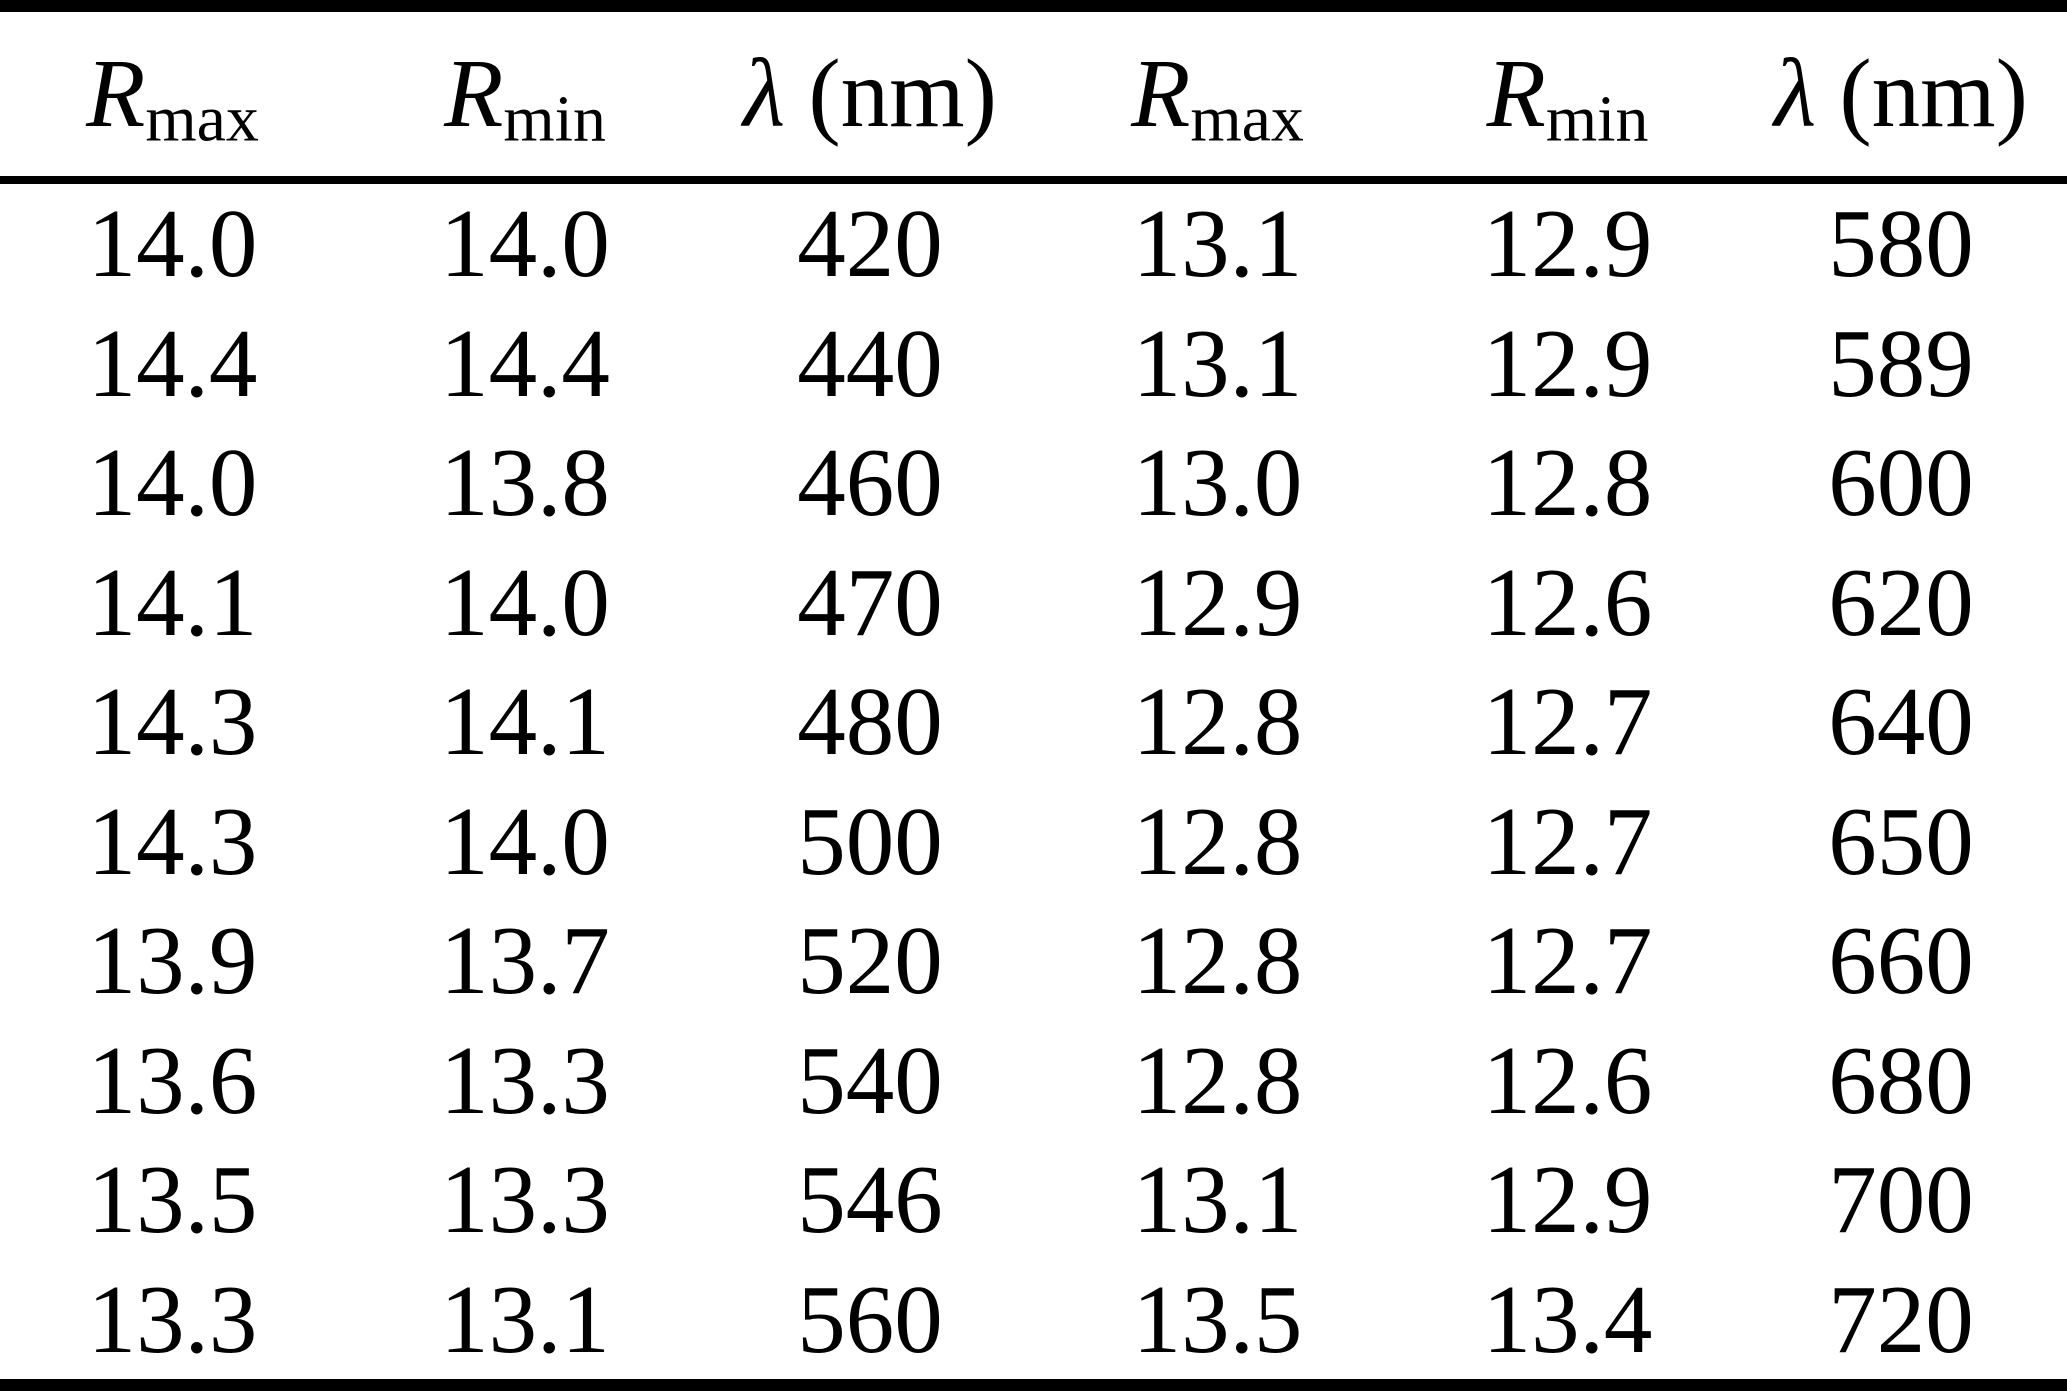 This screenshot has width=2067, height=1391. I want to click on table-header-row: Rmax Rmin λ (nm) Rmax Rmin λ (nm), so click(1033, 94).